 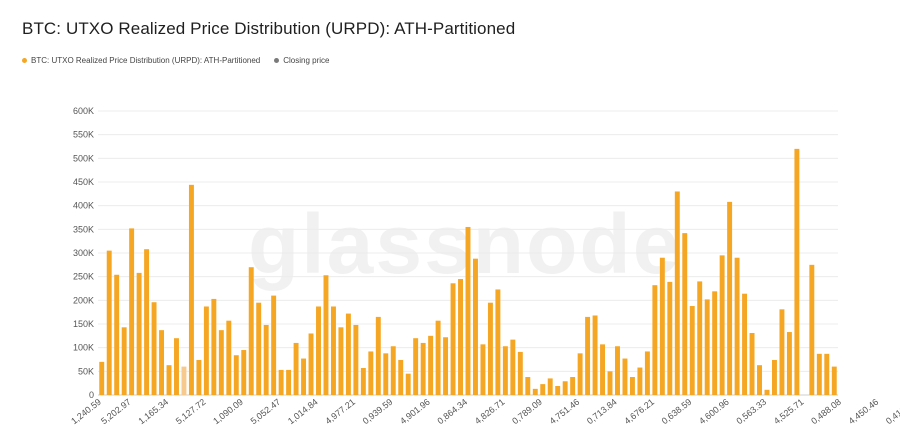 I want to click on x-tick-label: 0,864.34, so click(x=452, y=411).